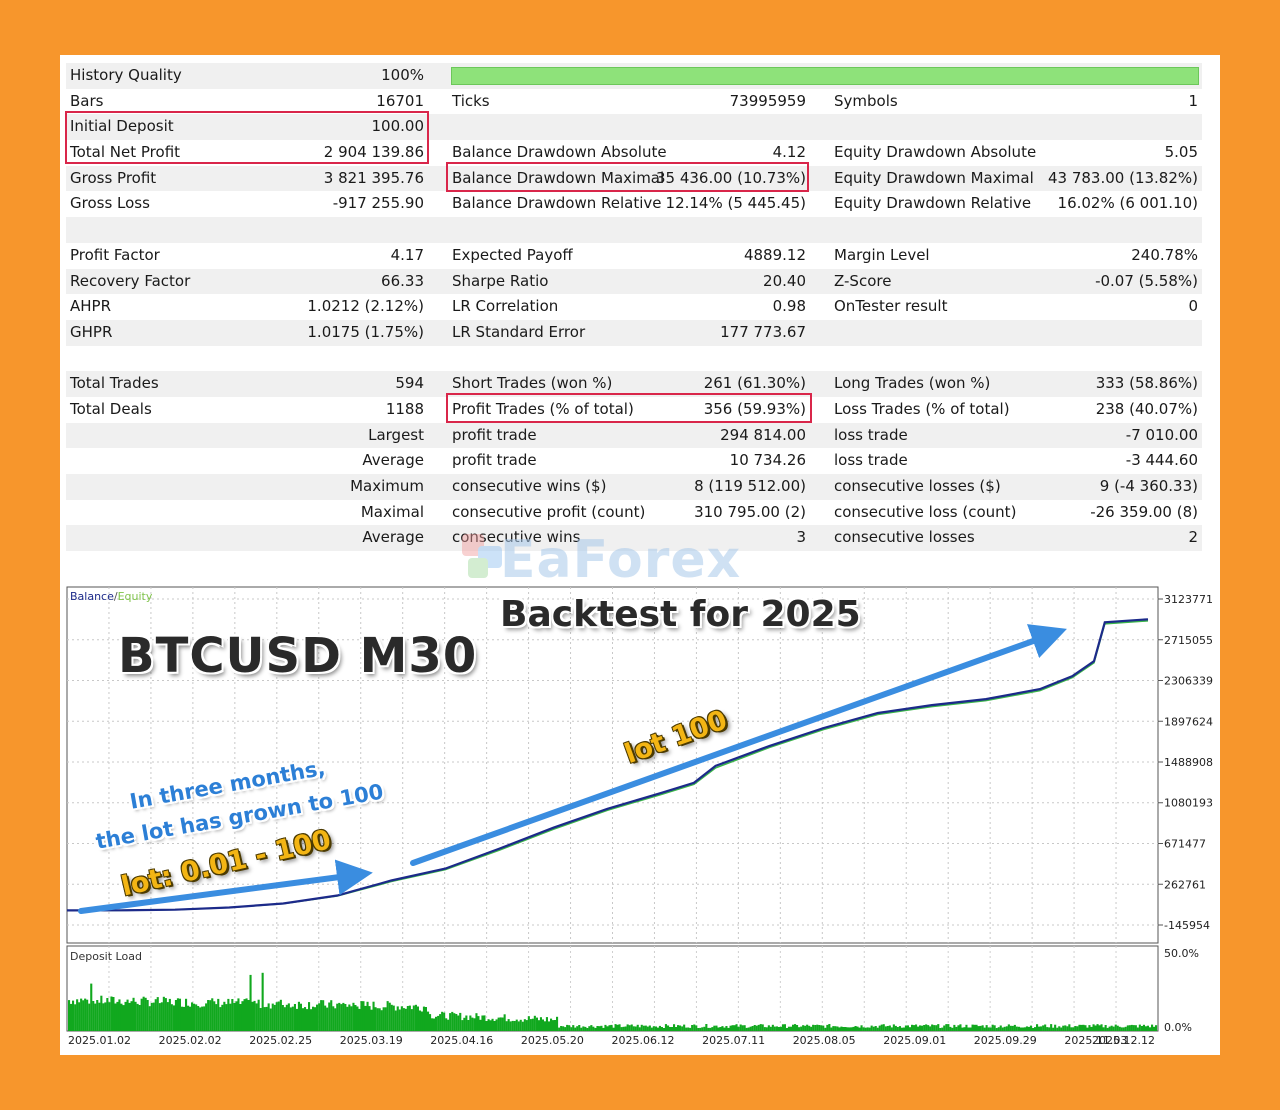  Describe the element at coordinates (135, 596) in the screenshot. I see `legend-equity: Equity` at that location.